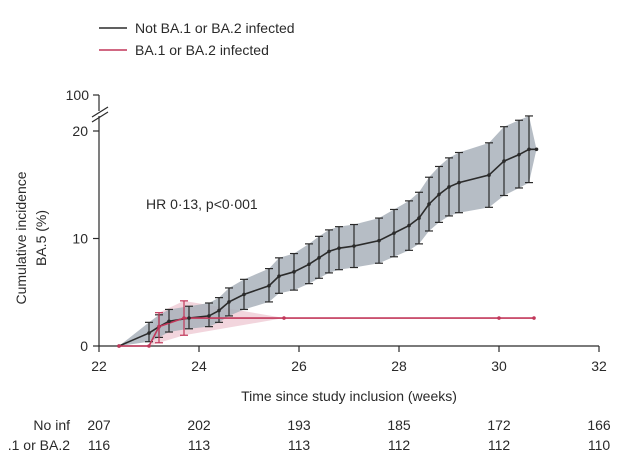  Describe the element at coordinates (599, 445) in the screenshot. I see `risk-row-value: 110` at that location.